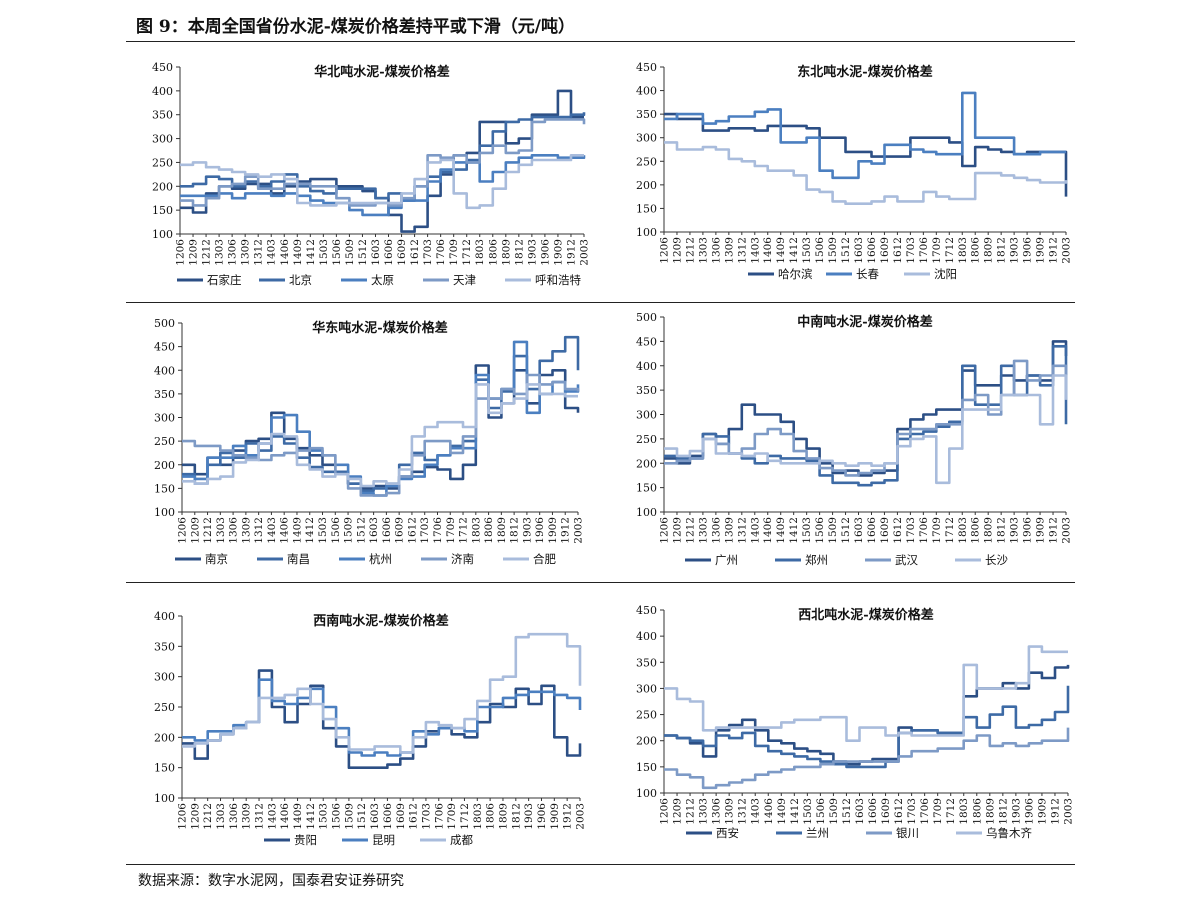  Describe the element at coordinates (867, 274) in the screenshot. I see `legend-label: 长春` at that location.